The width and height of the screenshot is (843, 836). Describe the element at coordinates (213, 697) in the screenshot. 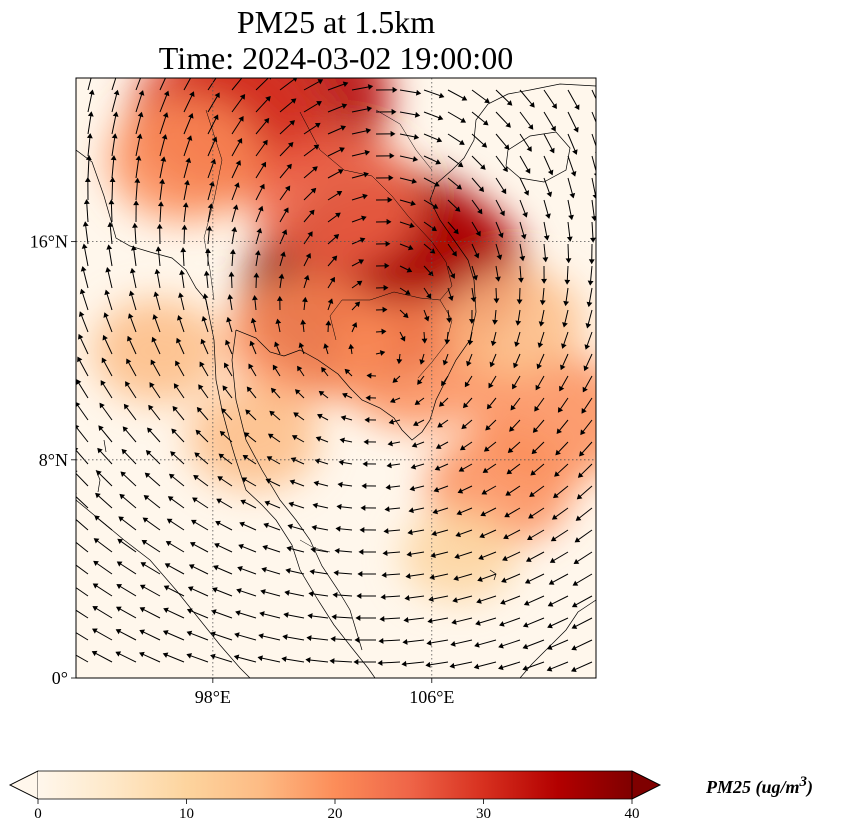

I see `lon-tick-label-0: 98°E` at that location.